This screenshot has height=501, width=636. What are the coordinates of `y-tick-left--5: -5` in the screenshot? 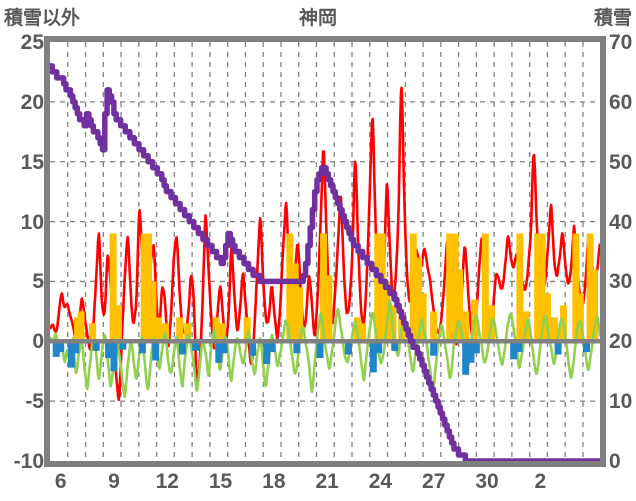 It's located at (34, 402).